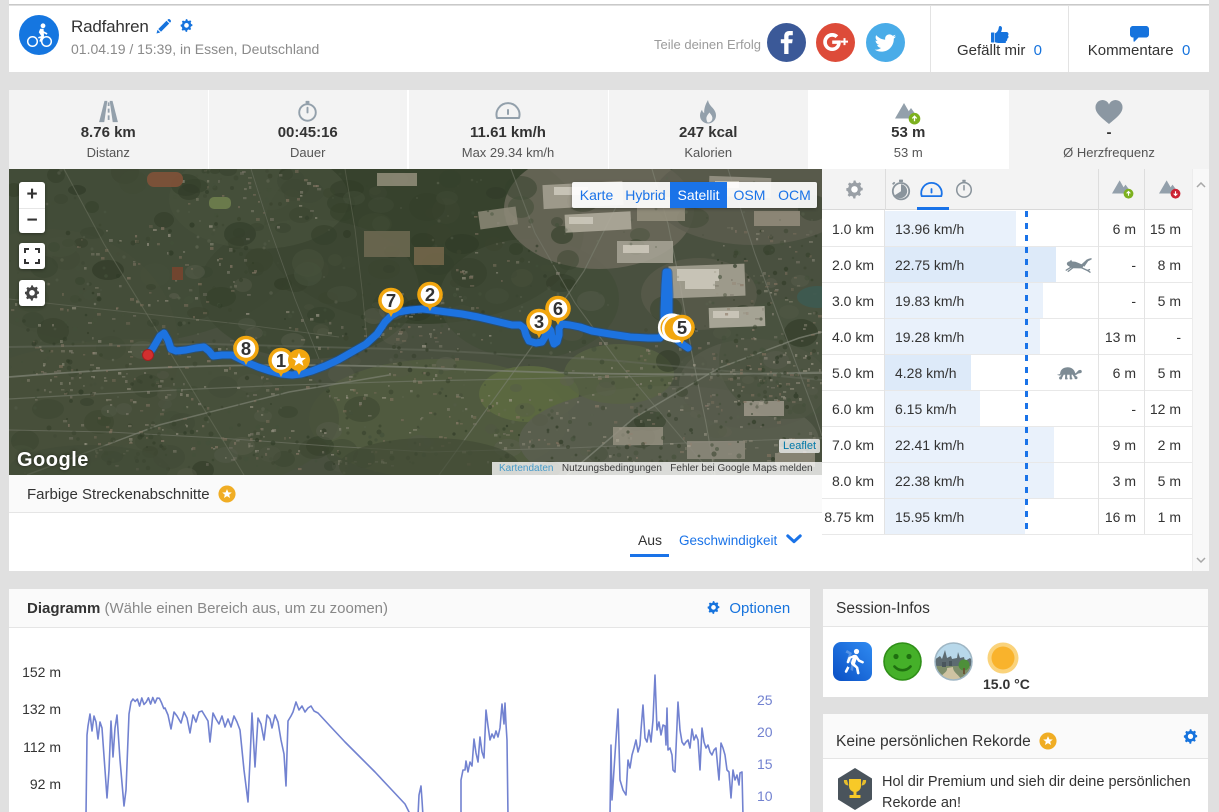 The height and width of the screenshot is (812, 1219). Describe the element at coordinates (539, 321) in the screenshot. I see `svg-text: 3` at that location.